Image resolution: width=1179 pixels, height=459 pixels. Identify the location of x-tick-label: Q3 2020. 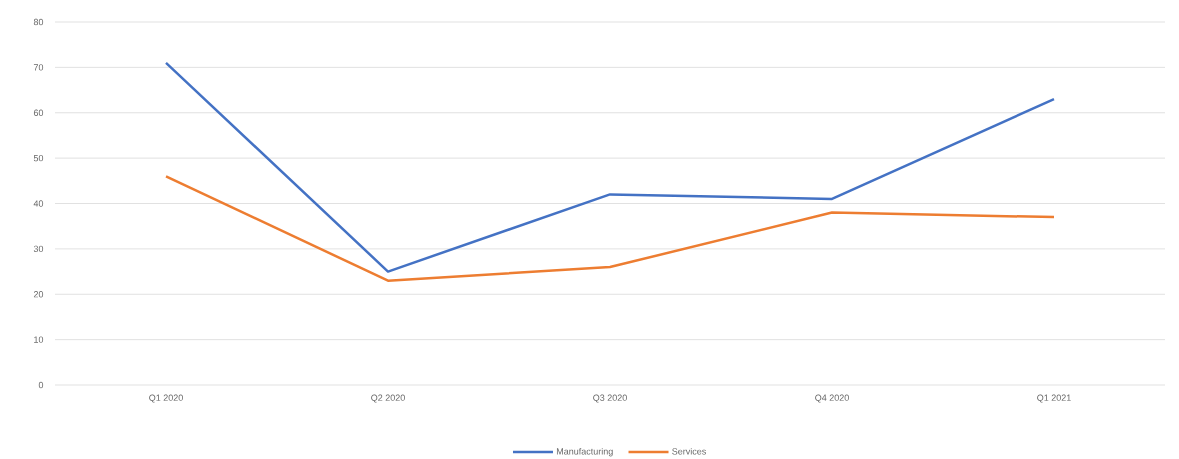
(610, 398).